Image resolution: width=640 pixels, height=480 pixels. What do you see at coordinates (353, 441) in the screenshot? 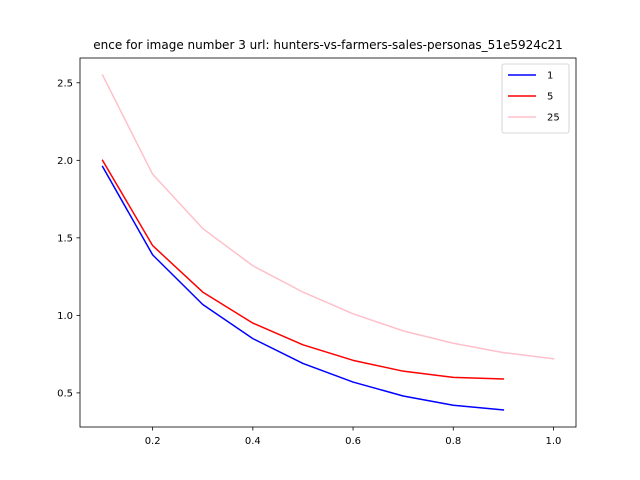
I see `x-tick-label: 0.6` at bounding box center [353, 441].